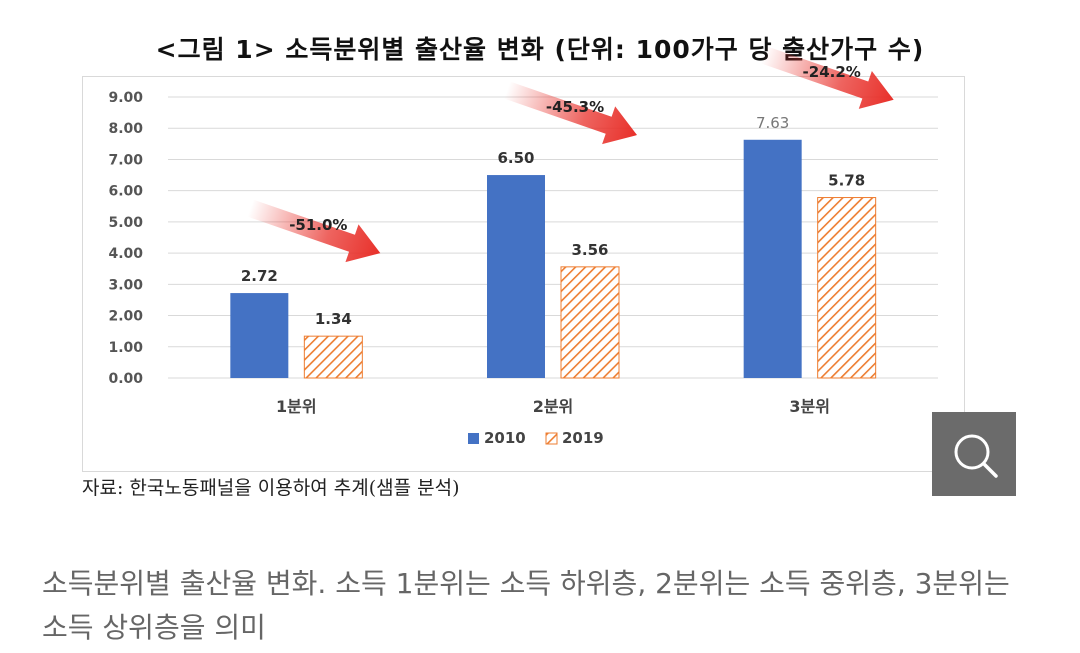  I want to click on x-tick-label: 3분위, so click(809, 406).